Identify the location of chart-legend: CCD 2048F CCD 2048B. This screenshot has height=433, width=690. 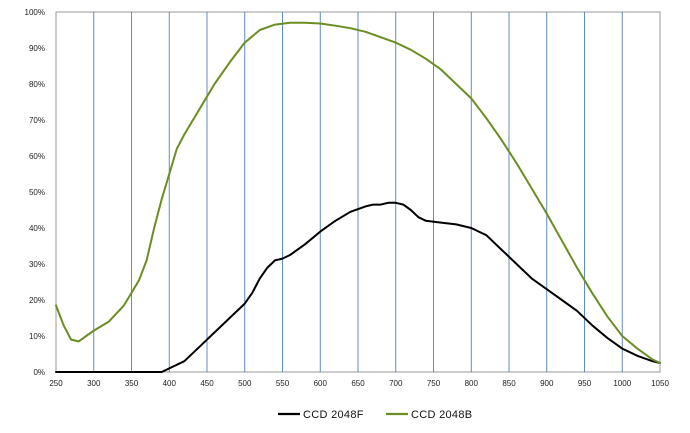
(375, 415).